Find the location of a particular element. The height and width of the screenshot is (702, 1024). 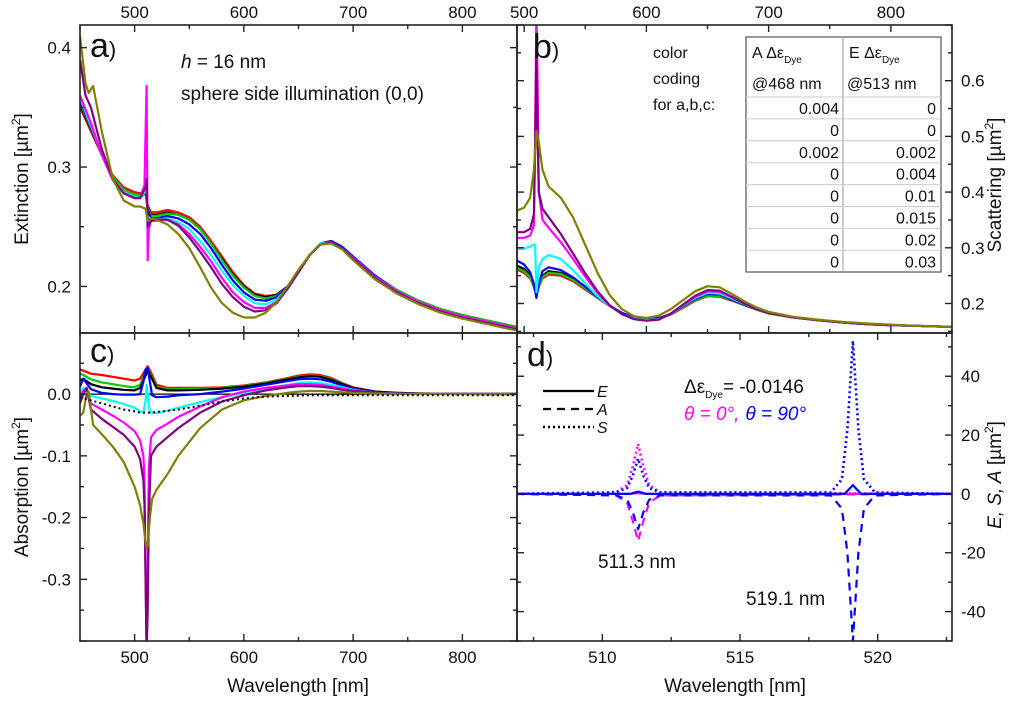

table-header-e-wavelength: @513 nm is located at coordinates (882, 84).